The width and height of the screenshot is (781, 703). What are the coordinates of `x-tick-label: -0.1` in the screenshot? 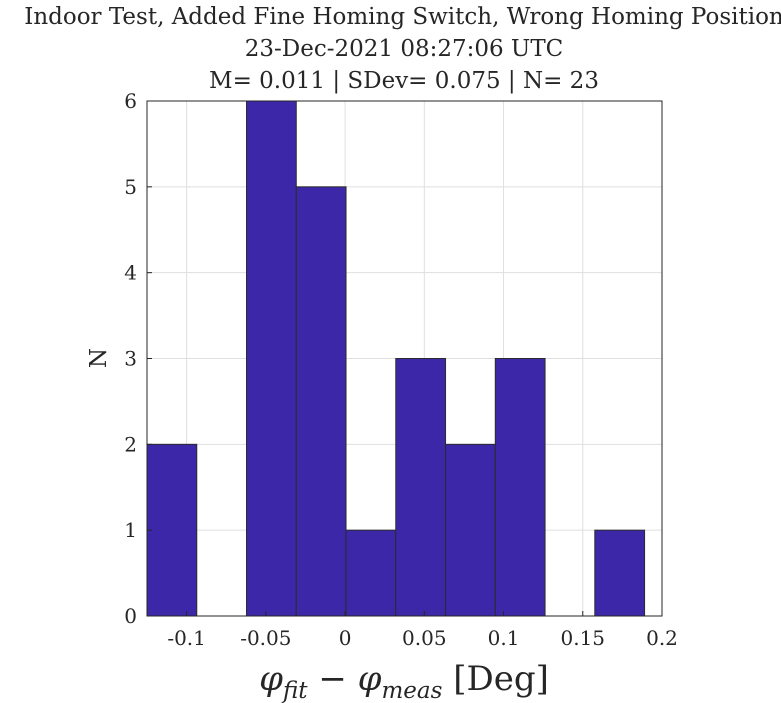 It's located at (186, 638).